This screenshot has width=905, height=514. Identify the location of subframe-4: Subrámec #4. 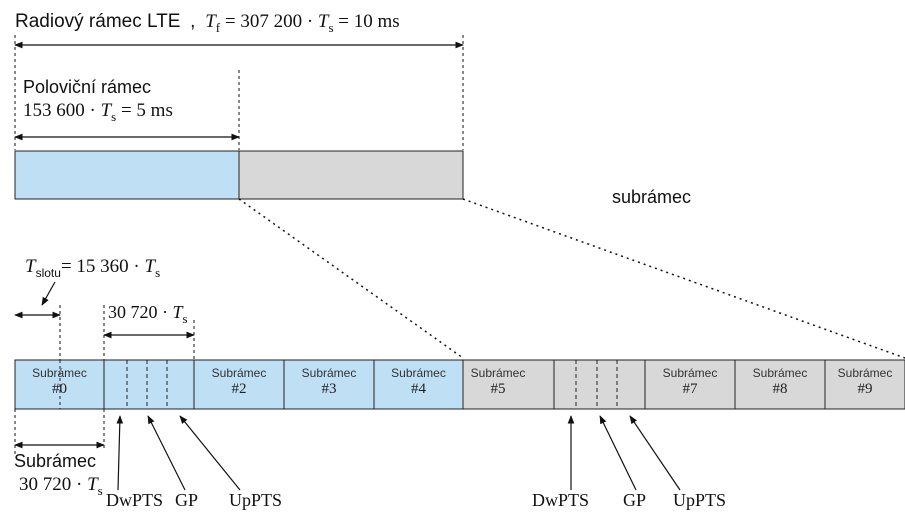
(418, 381).